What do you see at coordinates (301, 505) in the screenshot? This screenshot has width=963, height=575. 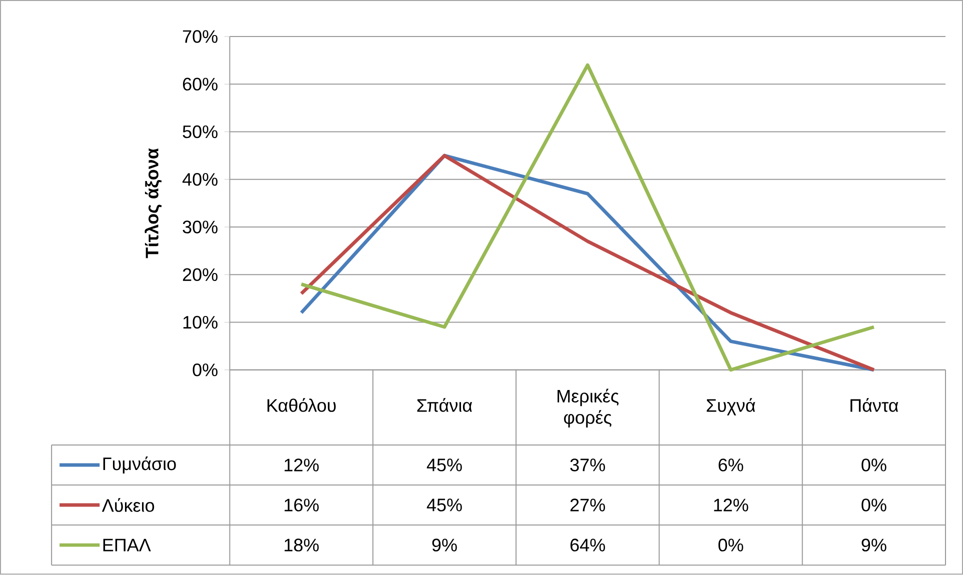 I see `data-label: 16%` at bounding box center [301, 505].